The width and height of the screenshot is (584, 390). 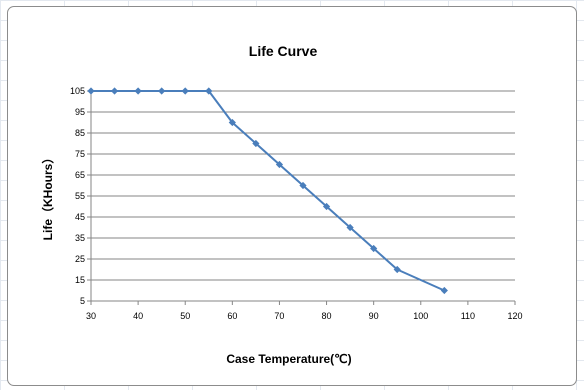 What do you see at coordinates (279, 316) in the screenshot?
I see `x-tick-label: 70` at bounding box center [279, 316].